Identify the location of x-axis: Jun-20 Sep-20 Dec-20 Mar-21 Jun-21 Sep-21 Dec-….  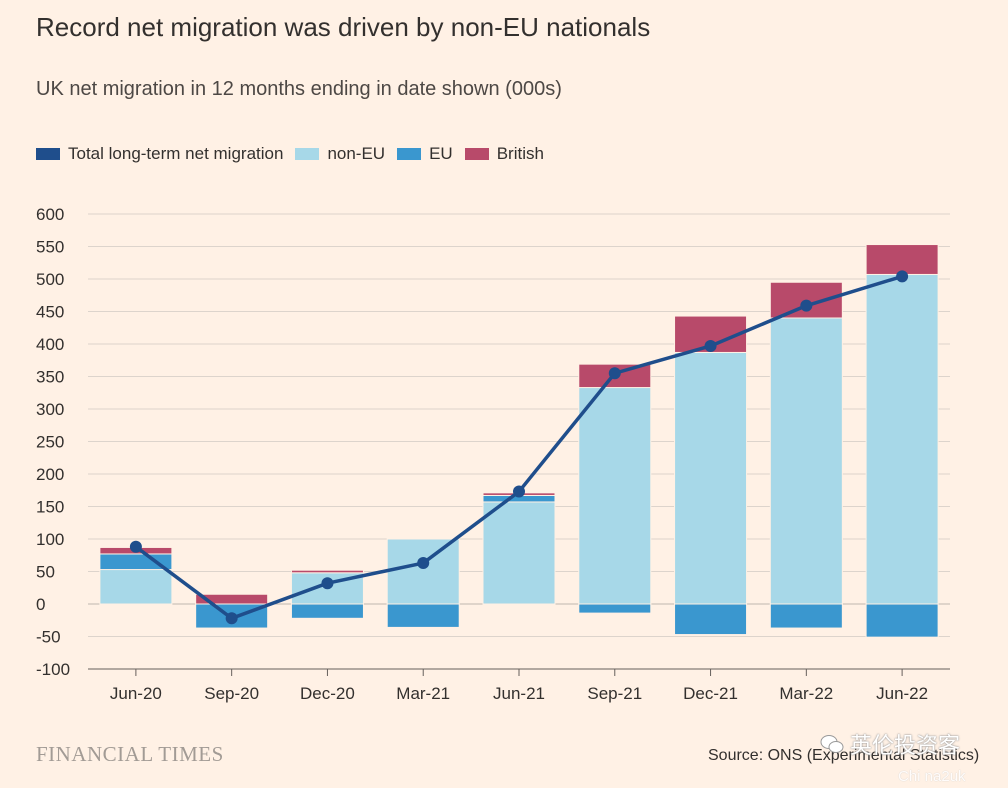
(519, 685).